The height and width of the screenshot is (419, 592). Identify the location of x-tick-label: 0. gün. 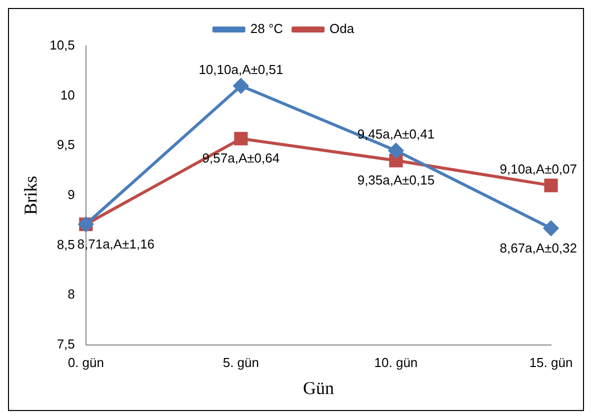
(86, 362).